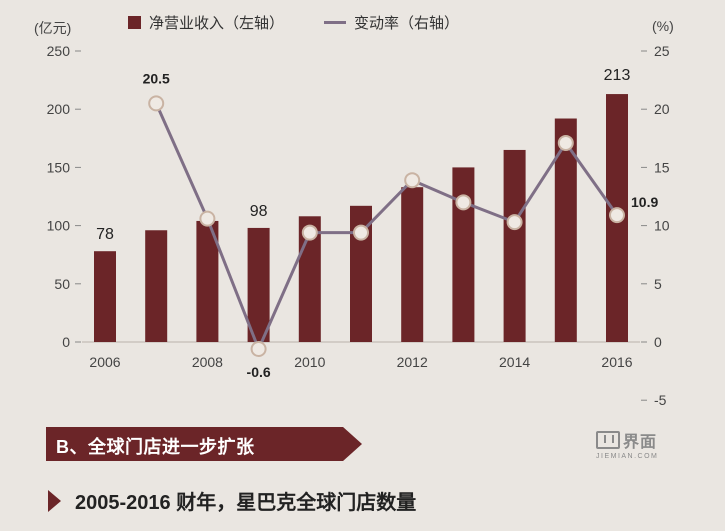  I want to click on left-tick-label: 0, so click(66, 342).